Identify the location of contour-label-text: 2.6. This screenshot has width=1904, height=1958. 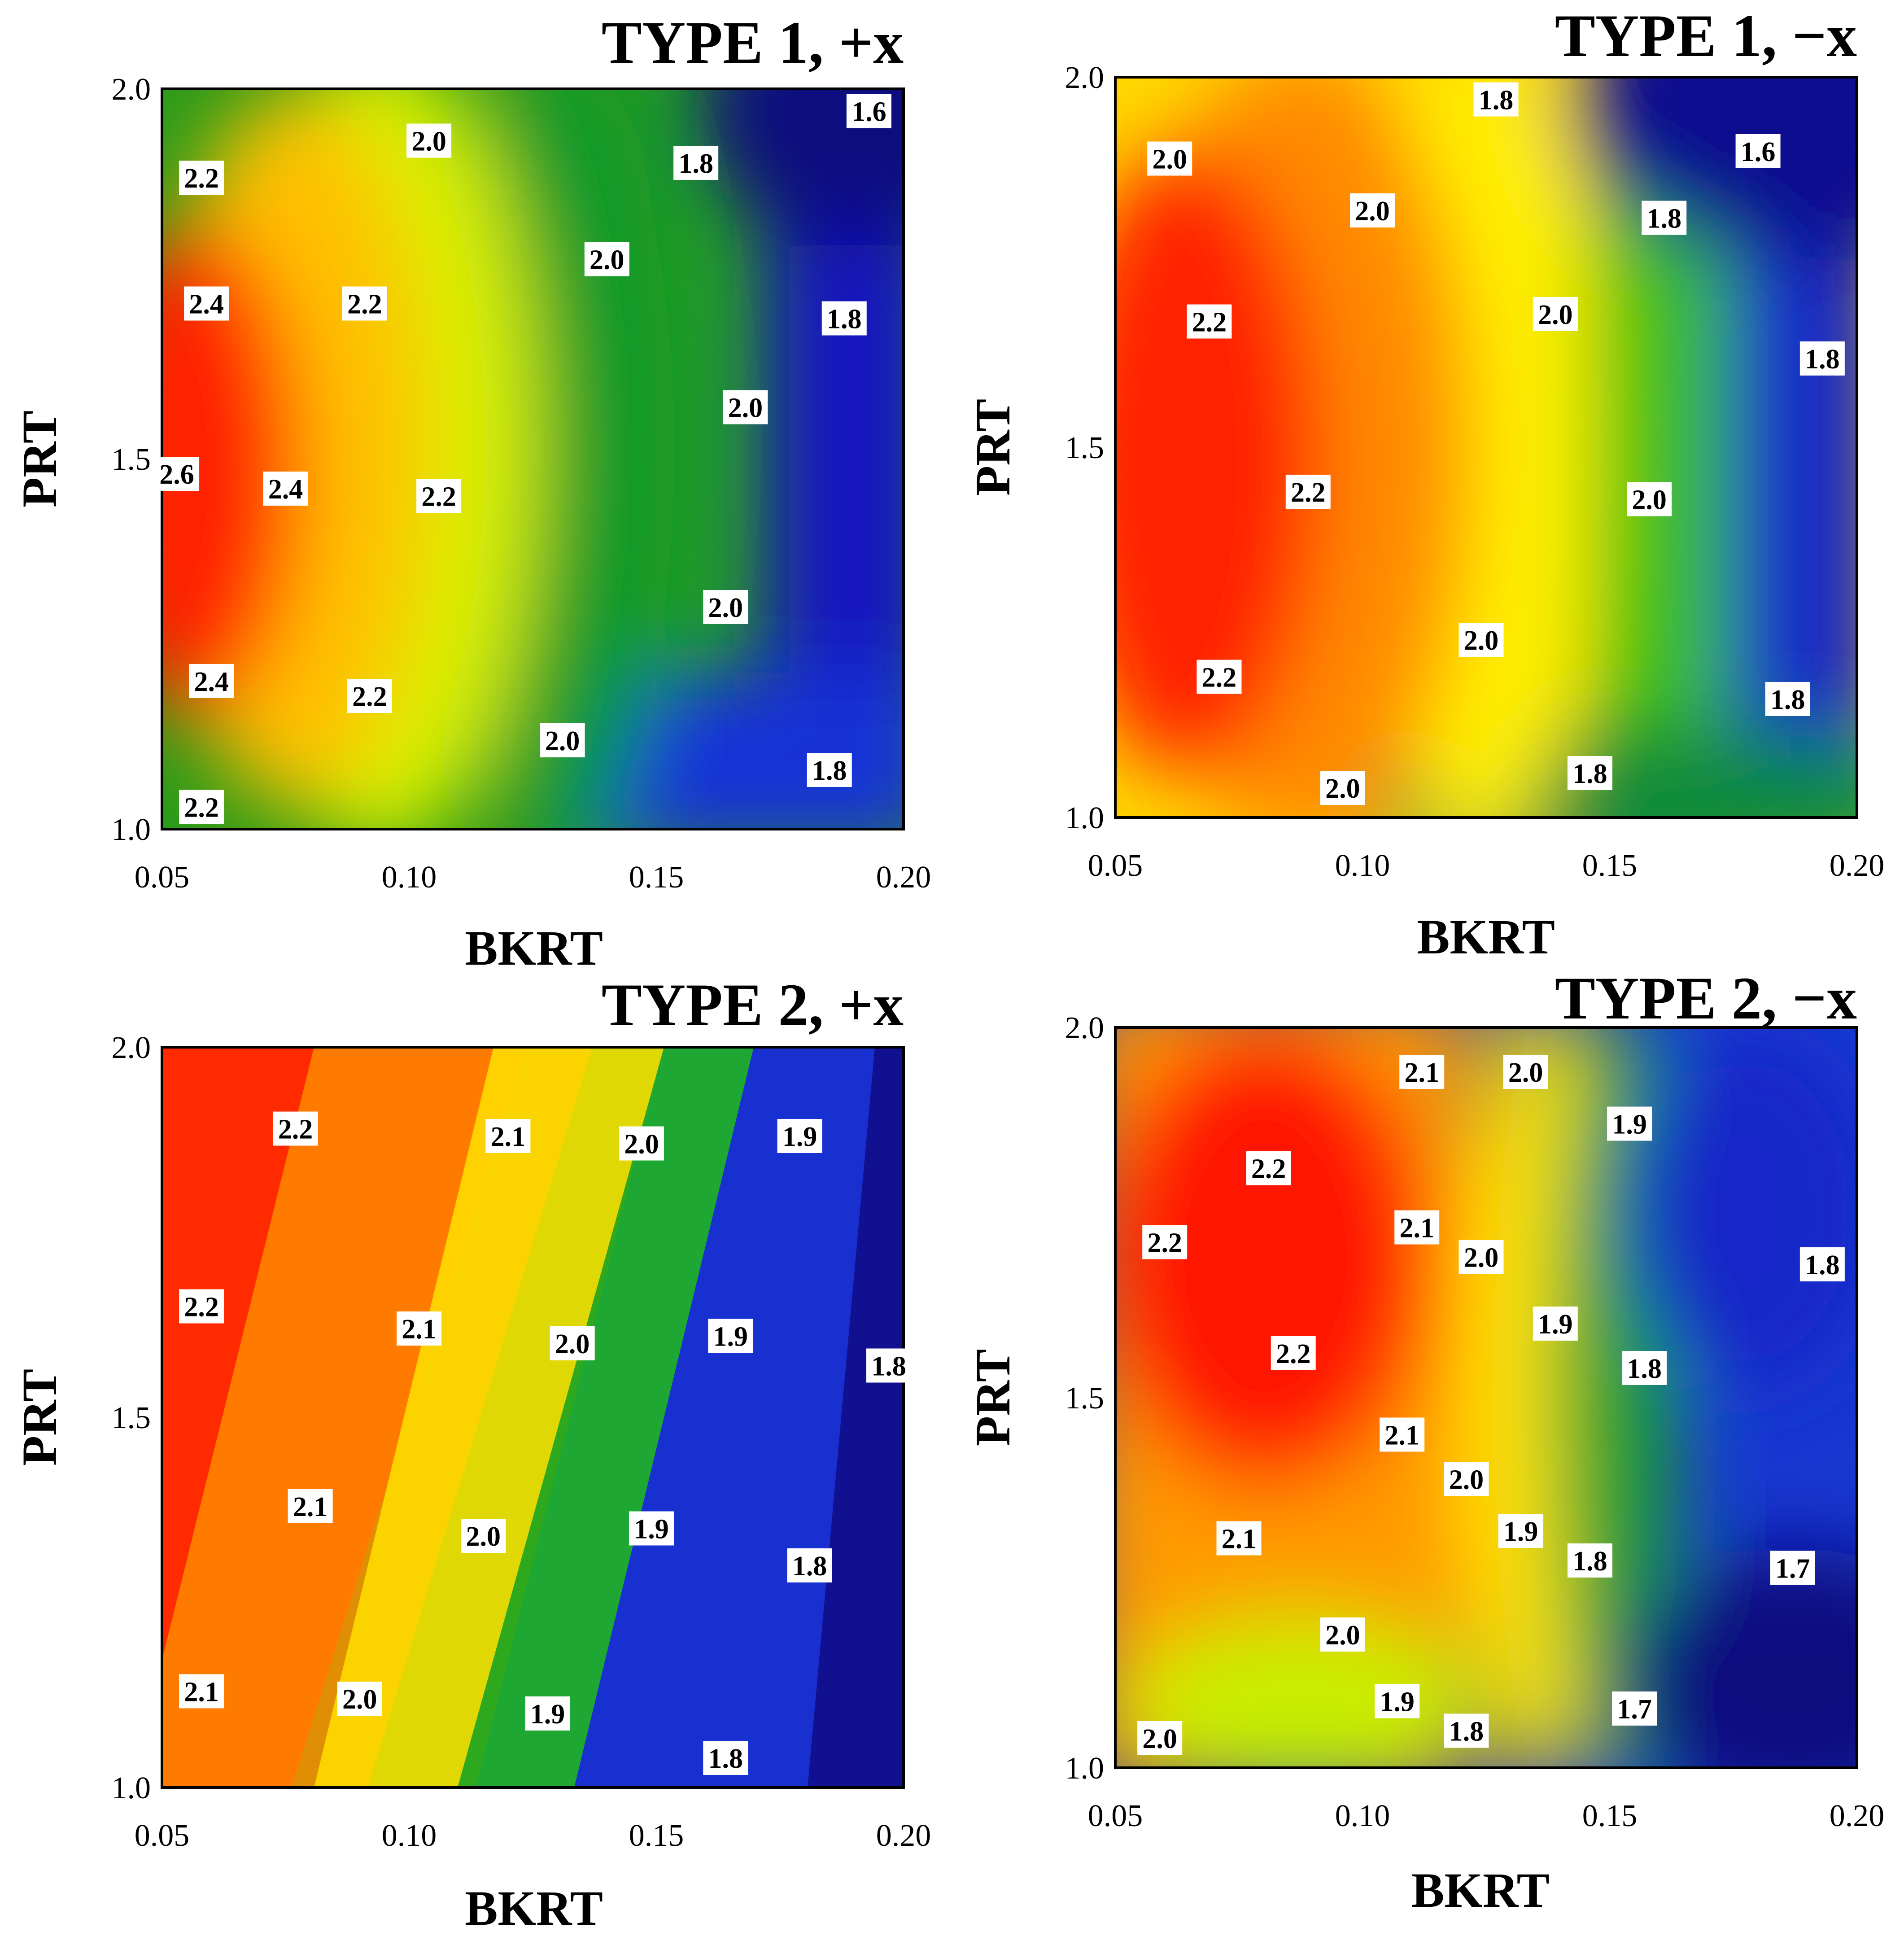
(176, 474).